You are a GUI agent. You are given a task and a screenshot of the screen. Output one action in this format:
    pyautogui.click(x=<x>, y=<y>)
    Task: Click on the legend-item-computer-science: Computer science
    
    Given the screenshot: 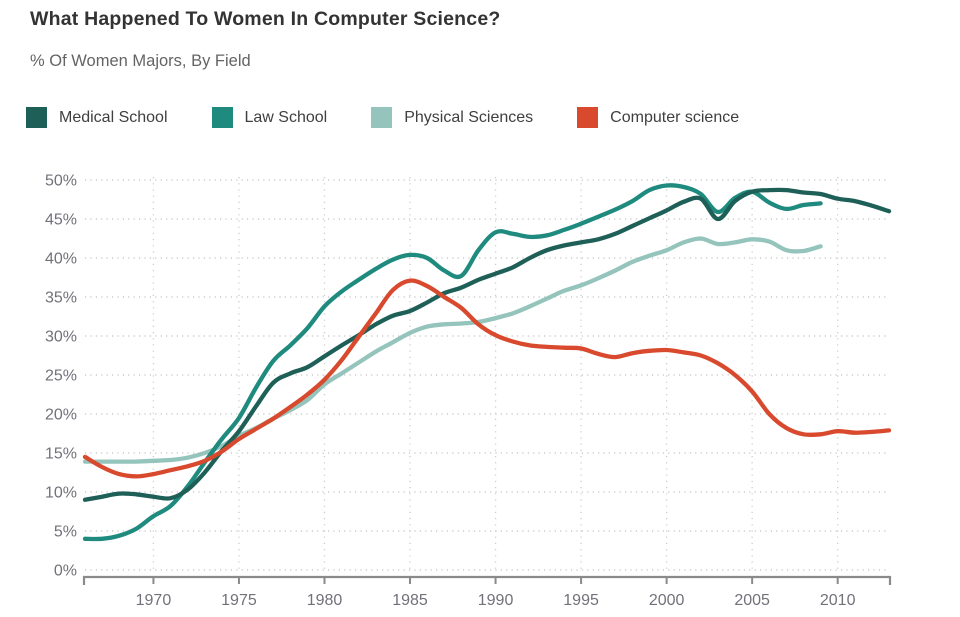 What is the action you would take?
    pyautogui.click(x=658, y=117)
    